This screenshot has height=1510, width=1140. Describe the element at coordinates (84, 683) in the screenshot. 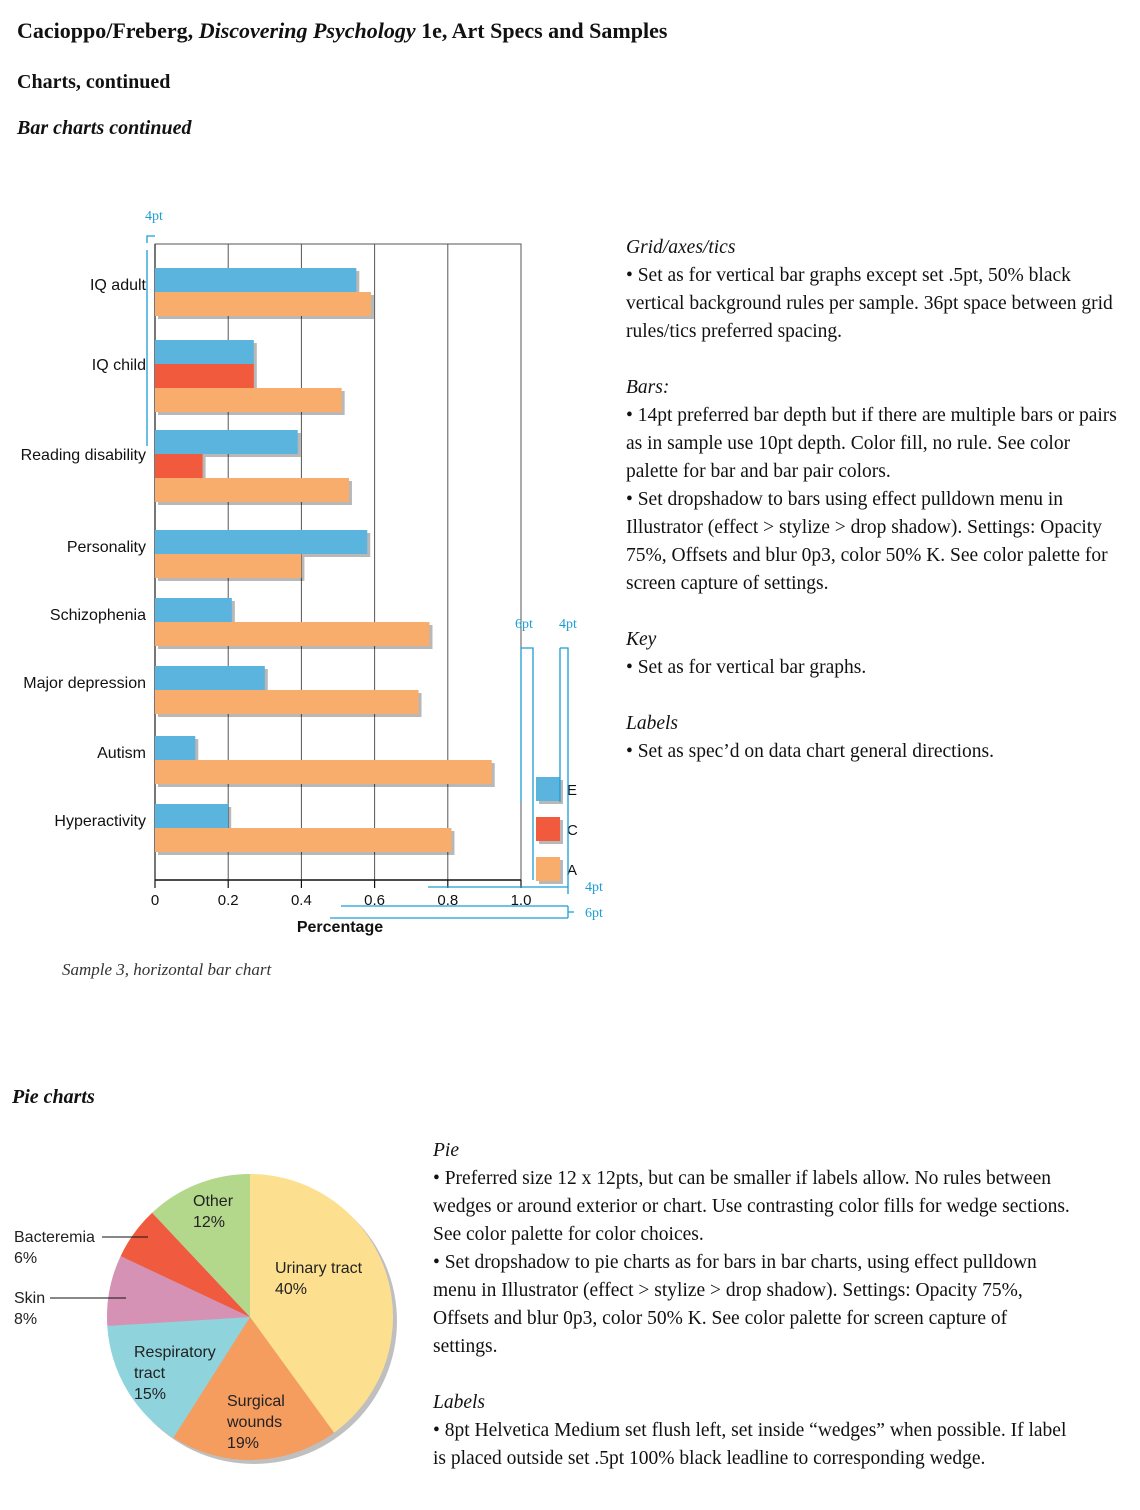

I see `category-label: Major depression` at that location.